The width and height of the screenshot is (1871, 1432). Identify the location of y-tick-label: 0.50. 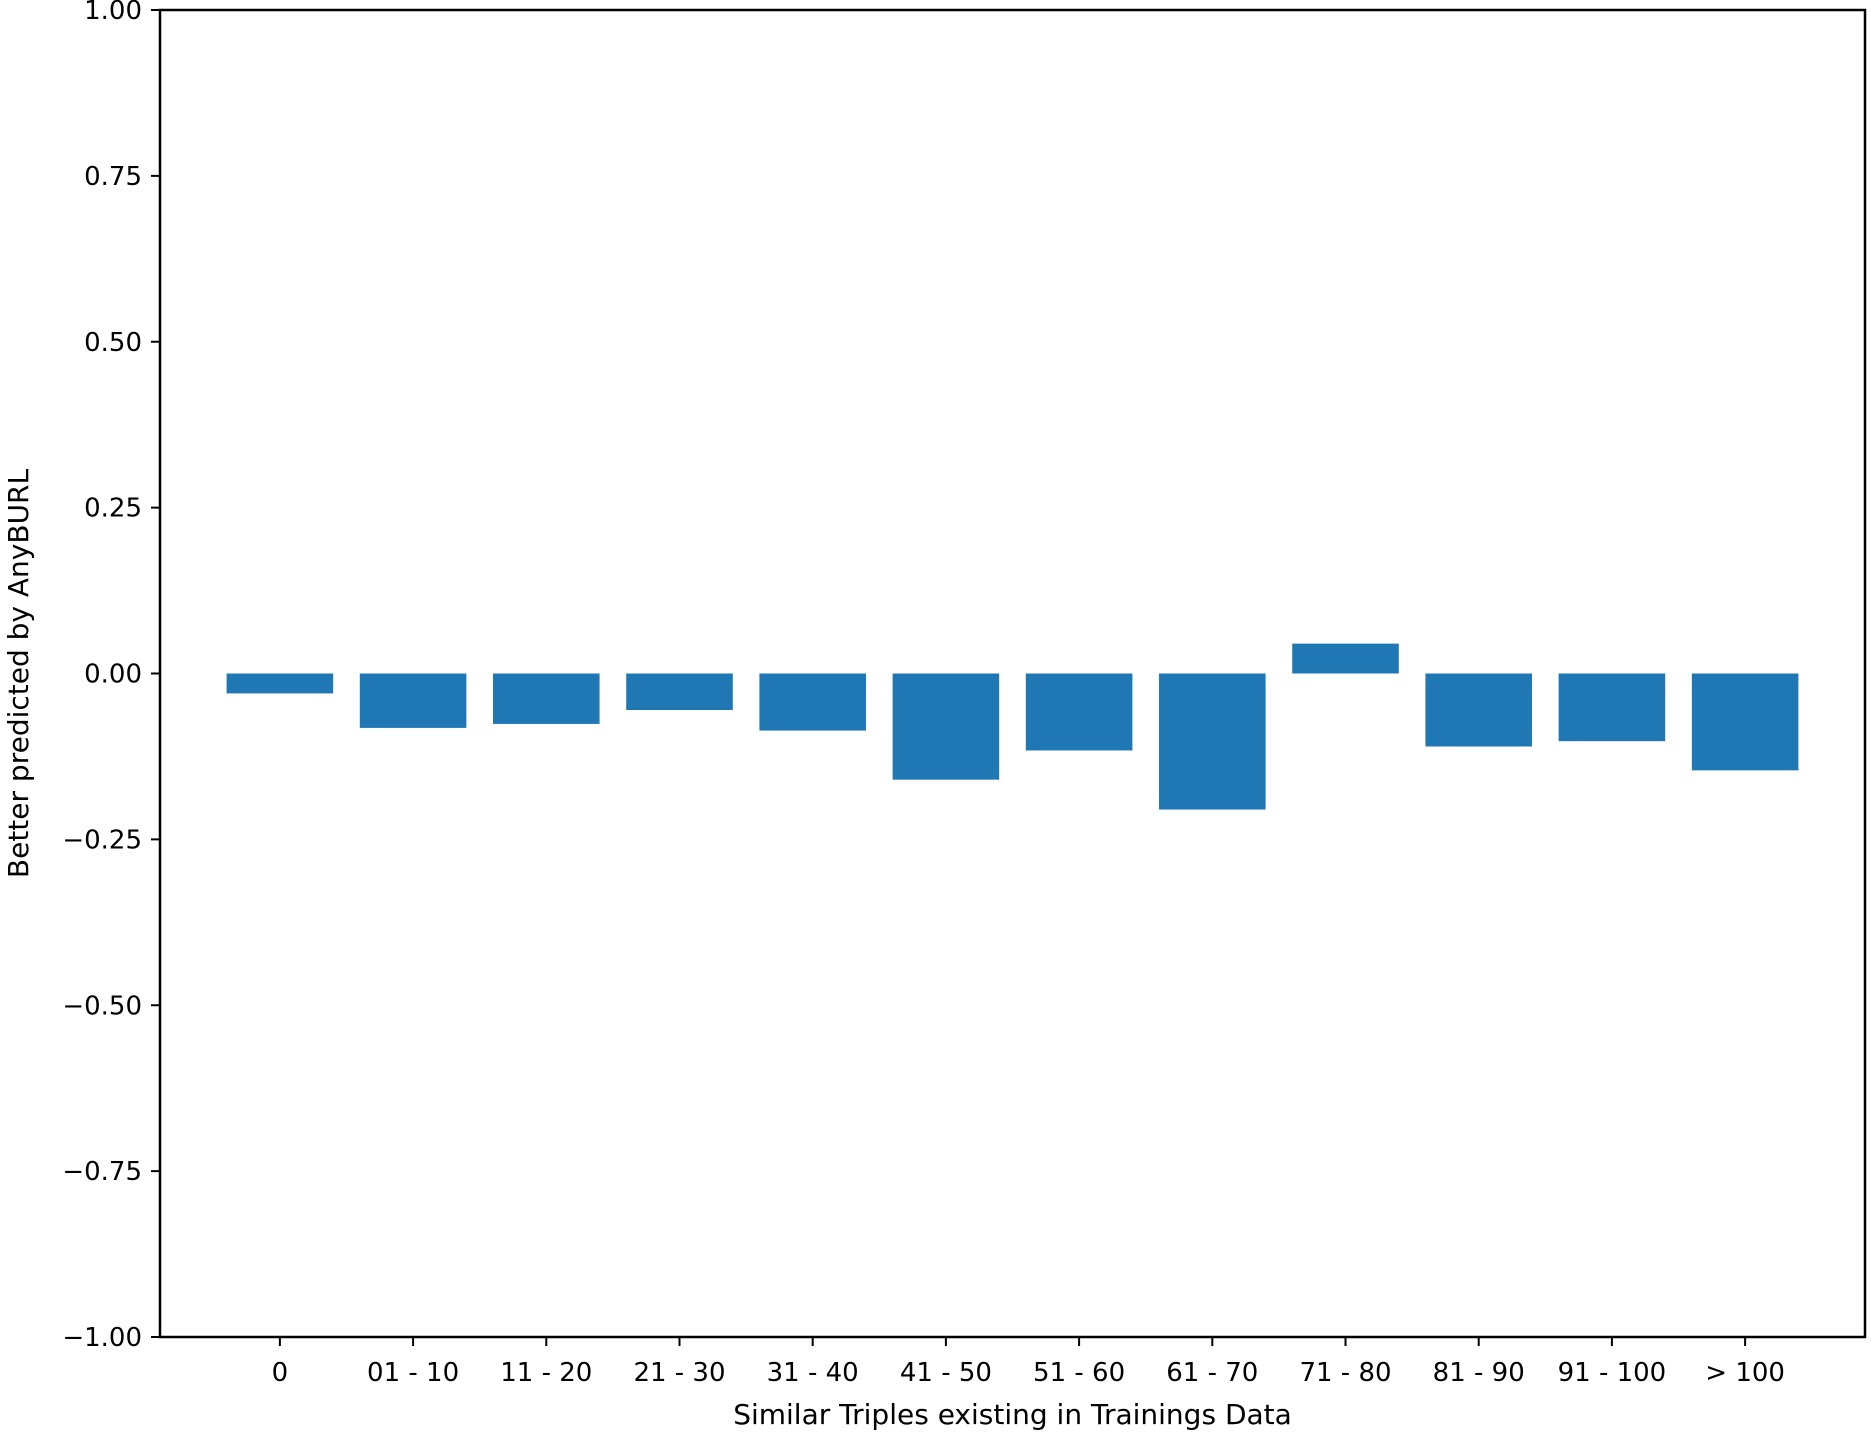
(113, 343).